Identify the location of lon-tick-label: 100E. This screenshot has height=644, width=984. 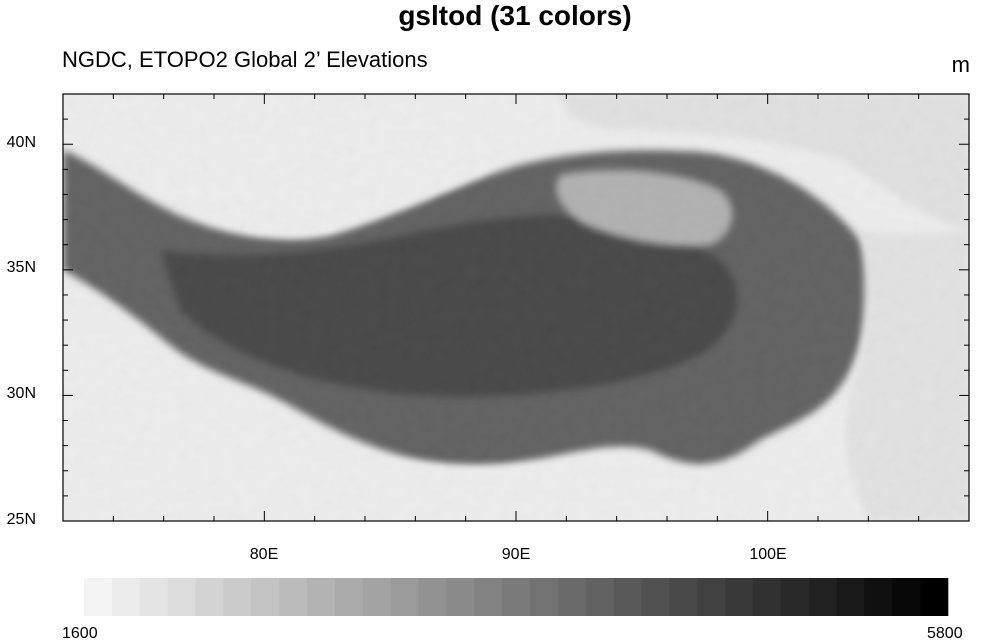
(768, 554).